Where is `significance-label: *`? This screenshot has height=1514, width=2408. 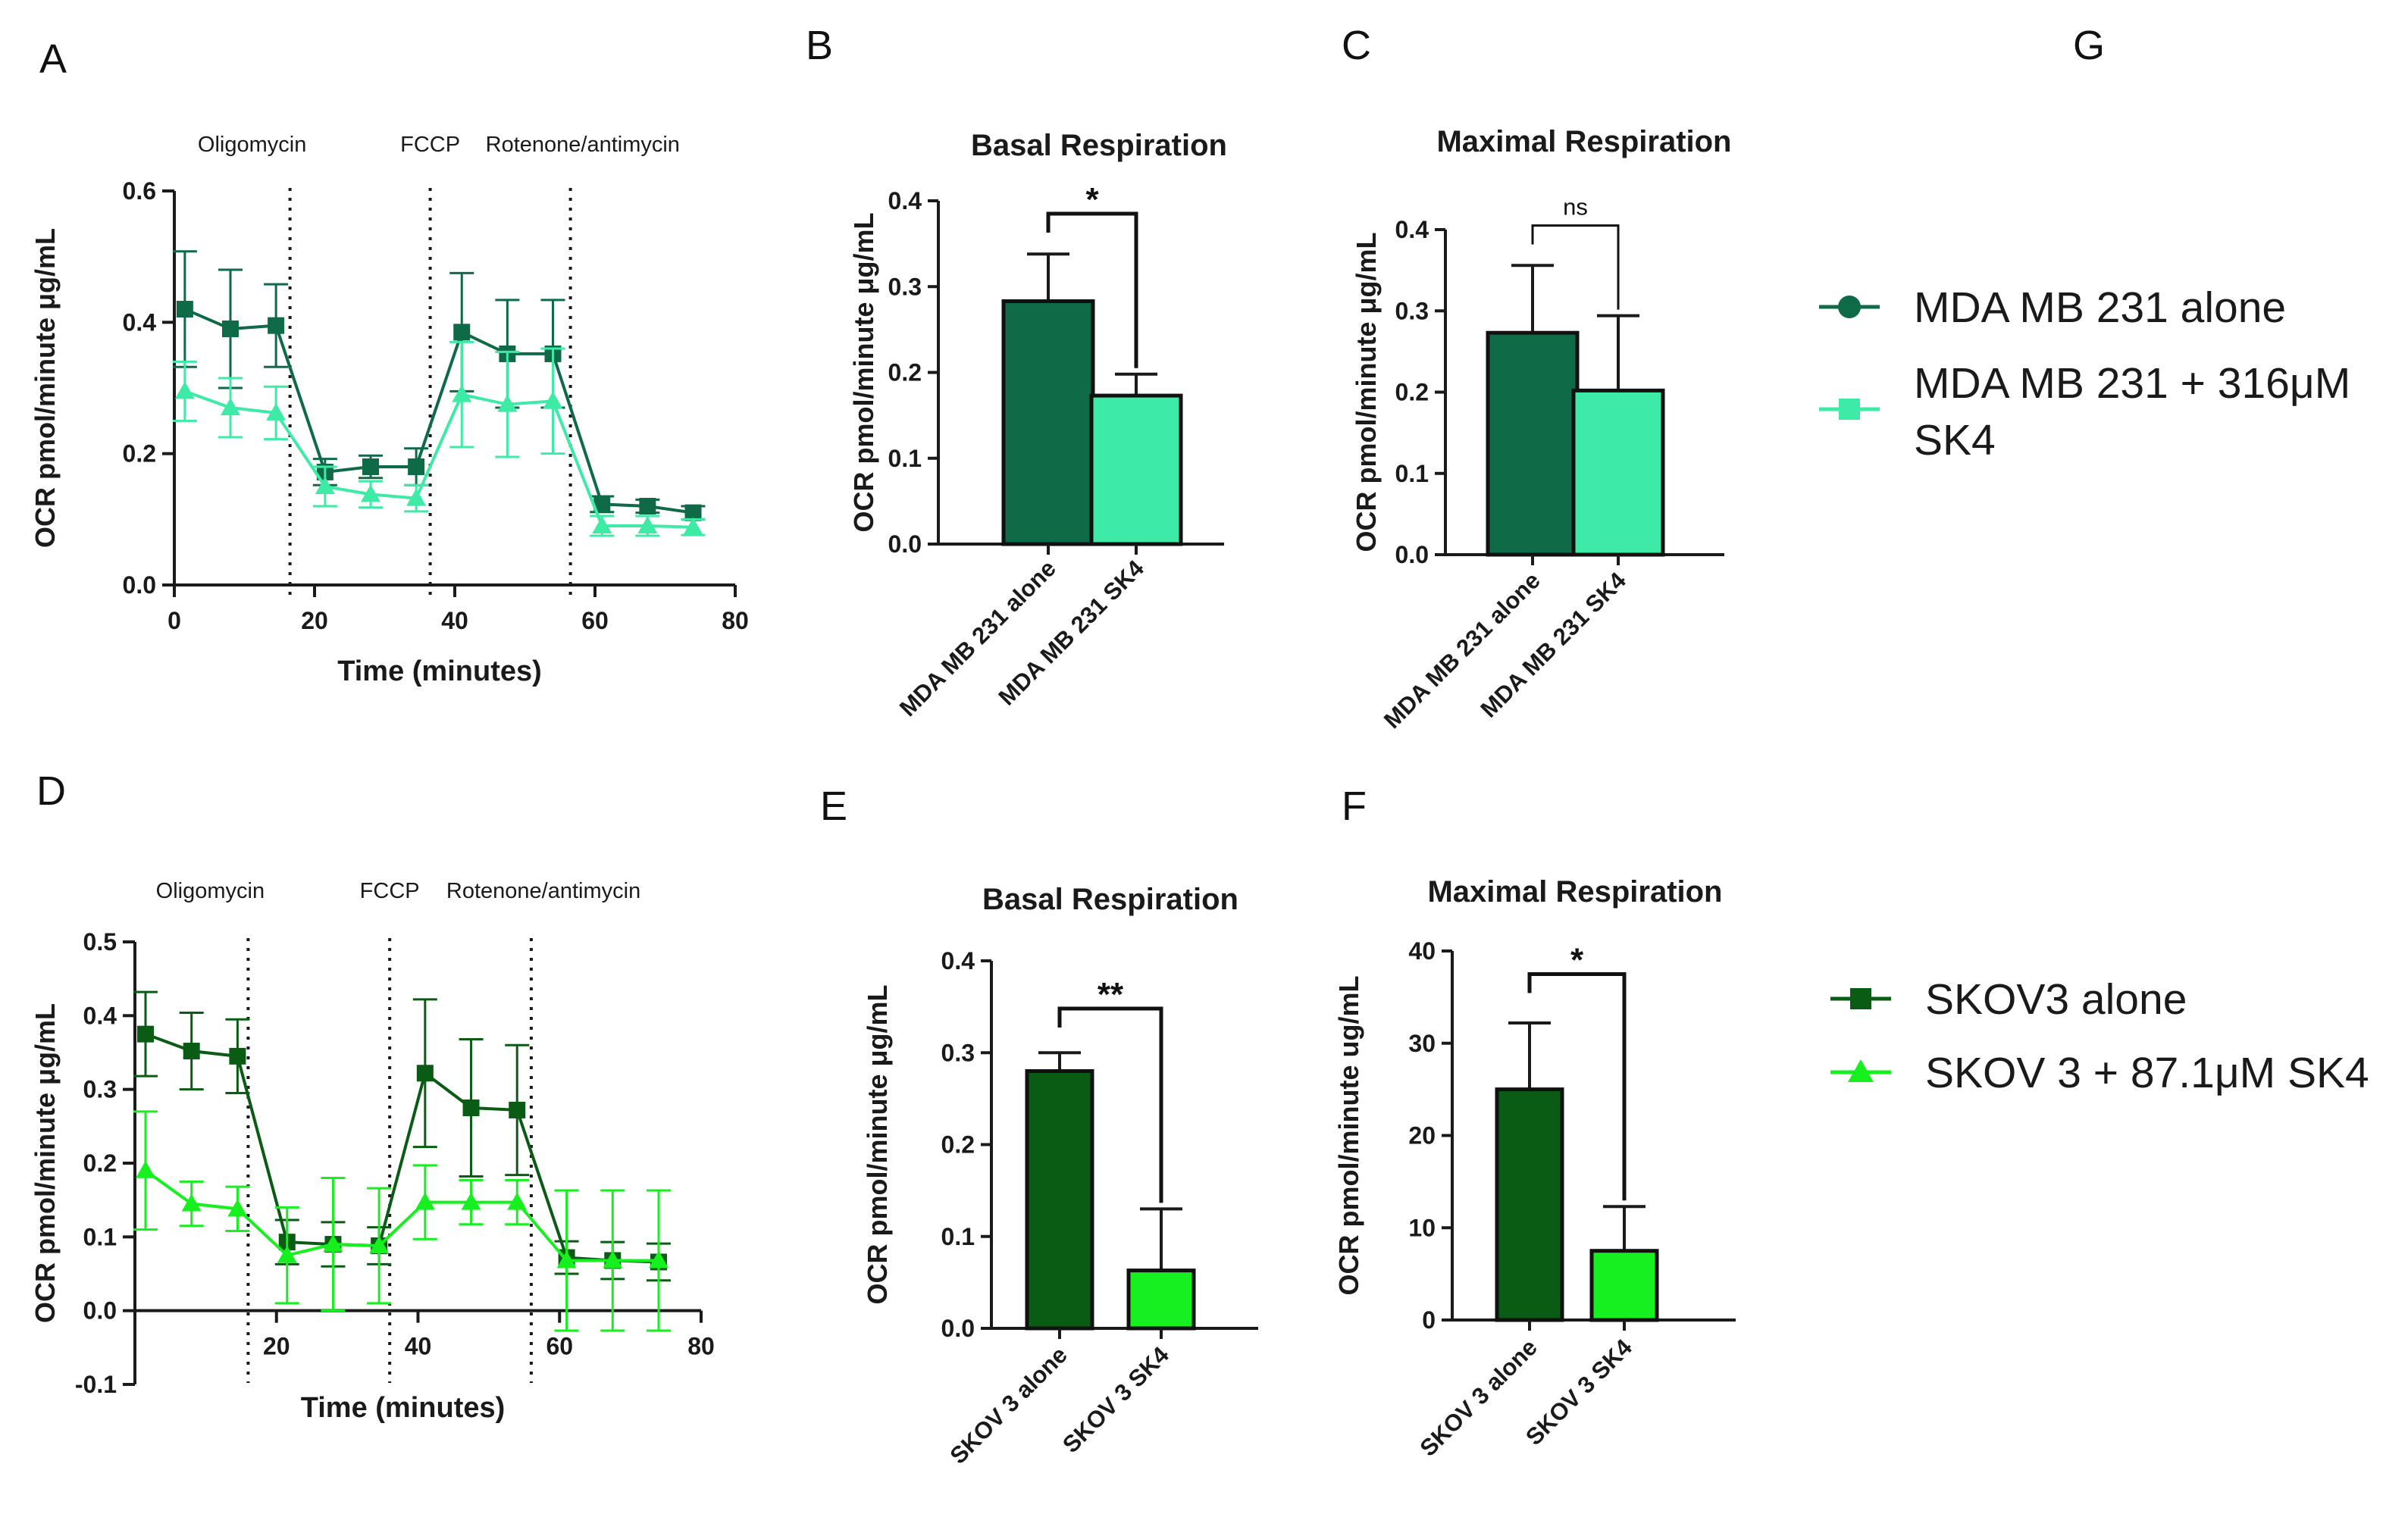 significance-label: * is located at coordinates (1092, 199).